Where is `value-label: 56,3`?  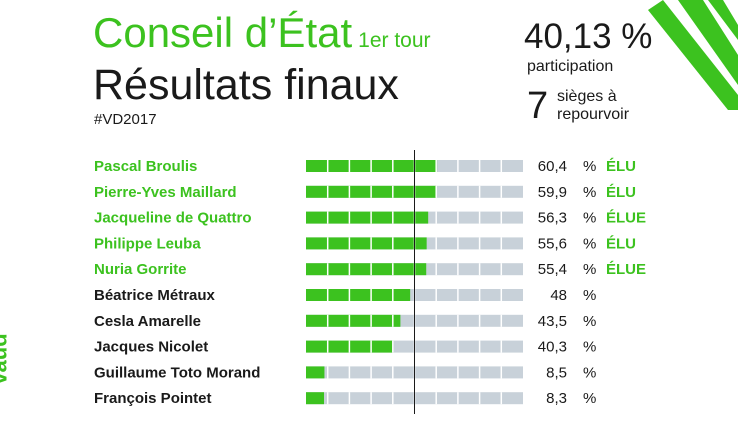 value-label: 56,3 is located at coordinates (552, 218).